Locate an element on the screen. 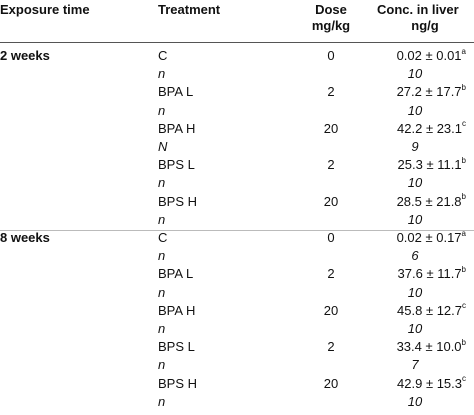 This screenshot has height=415, width=474. conc-value: 45.8 ± 12.7 is located at coordinates (429, 310).